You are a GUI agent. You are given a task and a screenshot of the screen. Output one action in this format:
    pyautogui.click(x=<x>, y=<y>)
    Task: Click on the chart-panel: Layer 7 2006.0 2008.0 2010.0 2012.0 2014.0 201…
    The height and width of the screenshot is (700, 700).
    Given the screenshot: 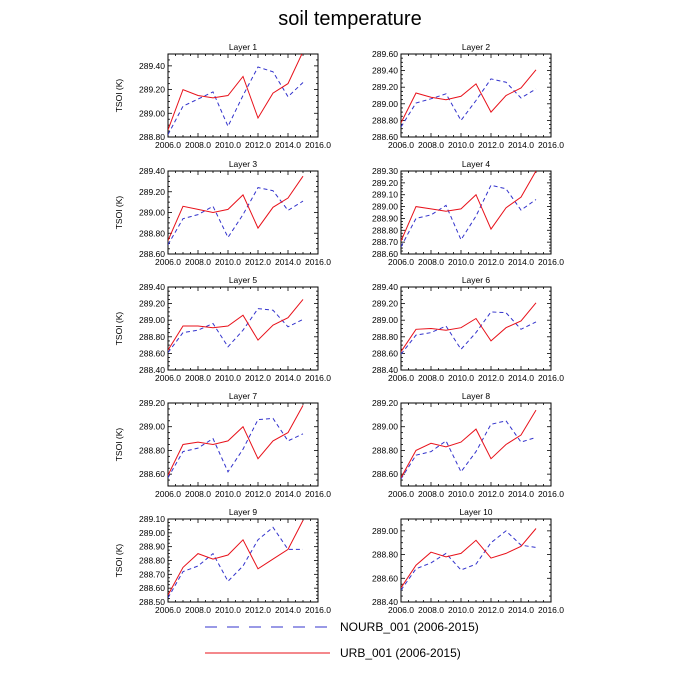 What is the action you would take?
    pyautogui.click(x=222, y=445)
    